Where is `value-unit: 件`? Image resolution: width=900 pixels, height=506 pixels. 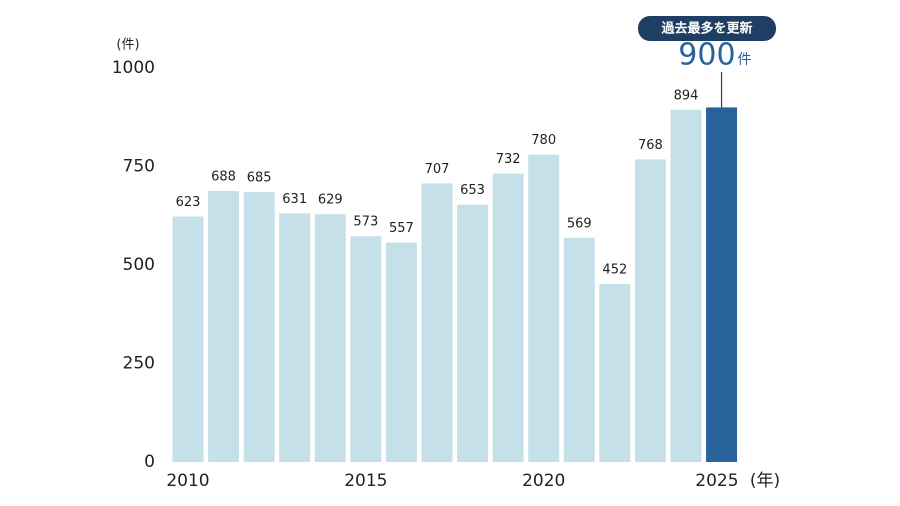
value-unit: 件 is located at coordinates (745, 60).